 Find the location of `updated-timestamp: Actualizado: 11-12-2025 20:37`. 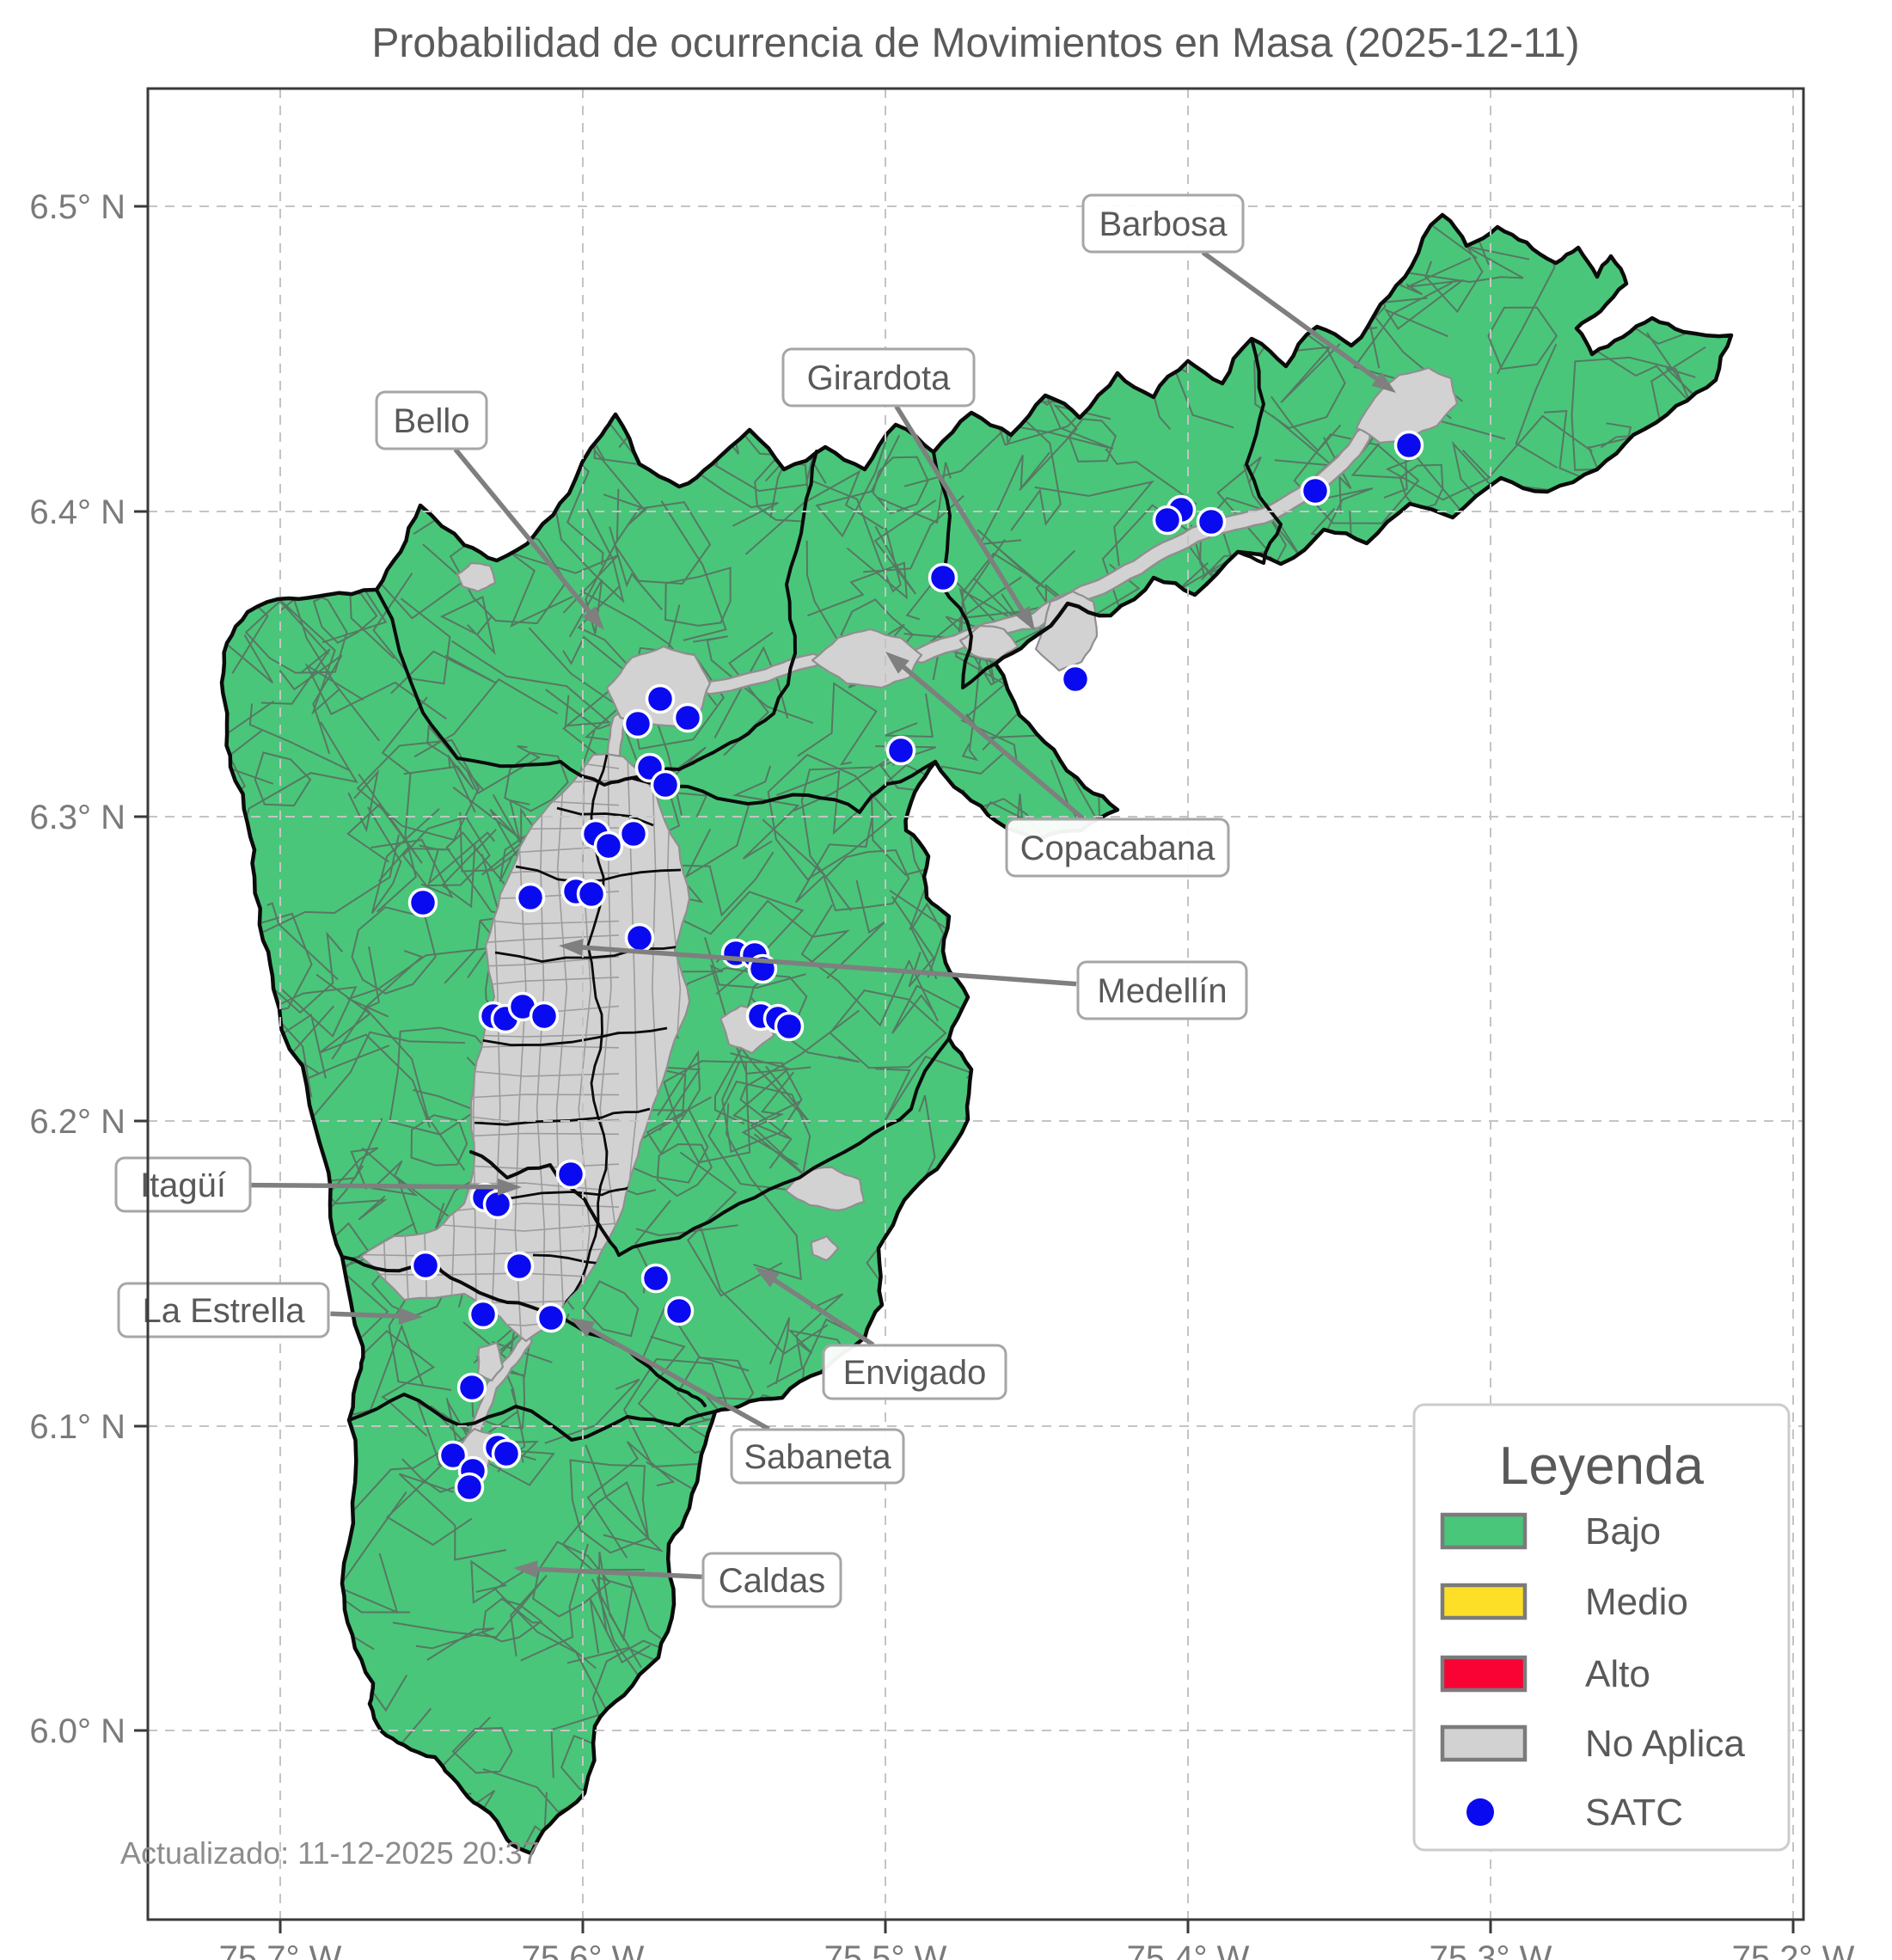

updated-timestamp: Actualizado: 11-12-2025 20:37 is located at coordinates (330, 1853).